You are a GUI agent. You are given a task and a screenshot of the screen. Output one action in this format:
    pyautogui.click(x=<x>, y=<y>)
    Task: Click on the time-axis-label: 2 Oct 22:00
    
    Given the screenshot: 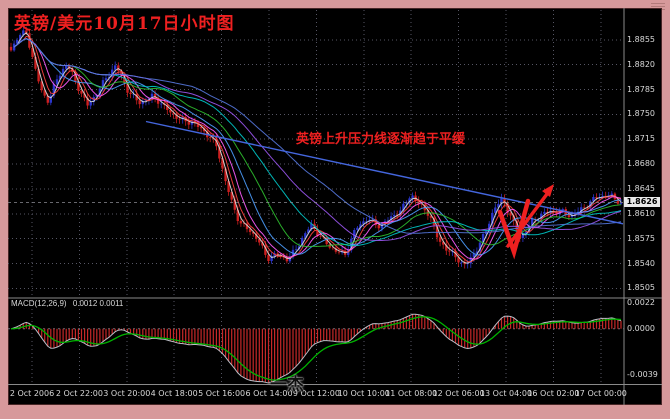 What is the action you would take?
    pyautogui.click(x=79, y=393)
    